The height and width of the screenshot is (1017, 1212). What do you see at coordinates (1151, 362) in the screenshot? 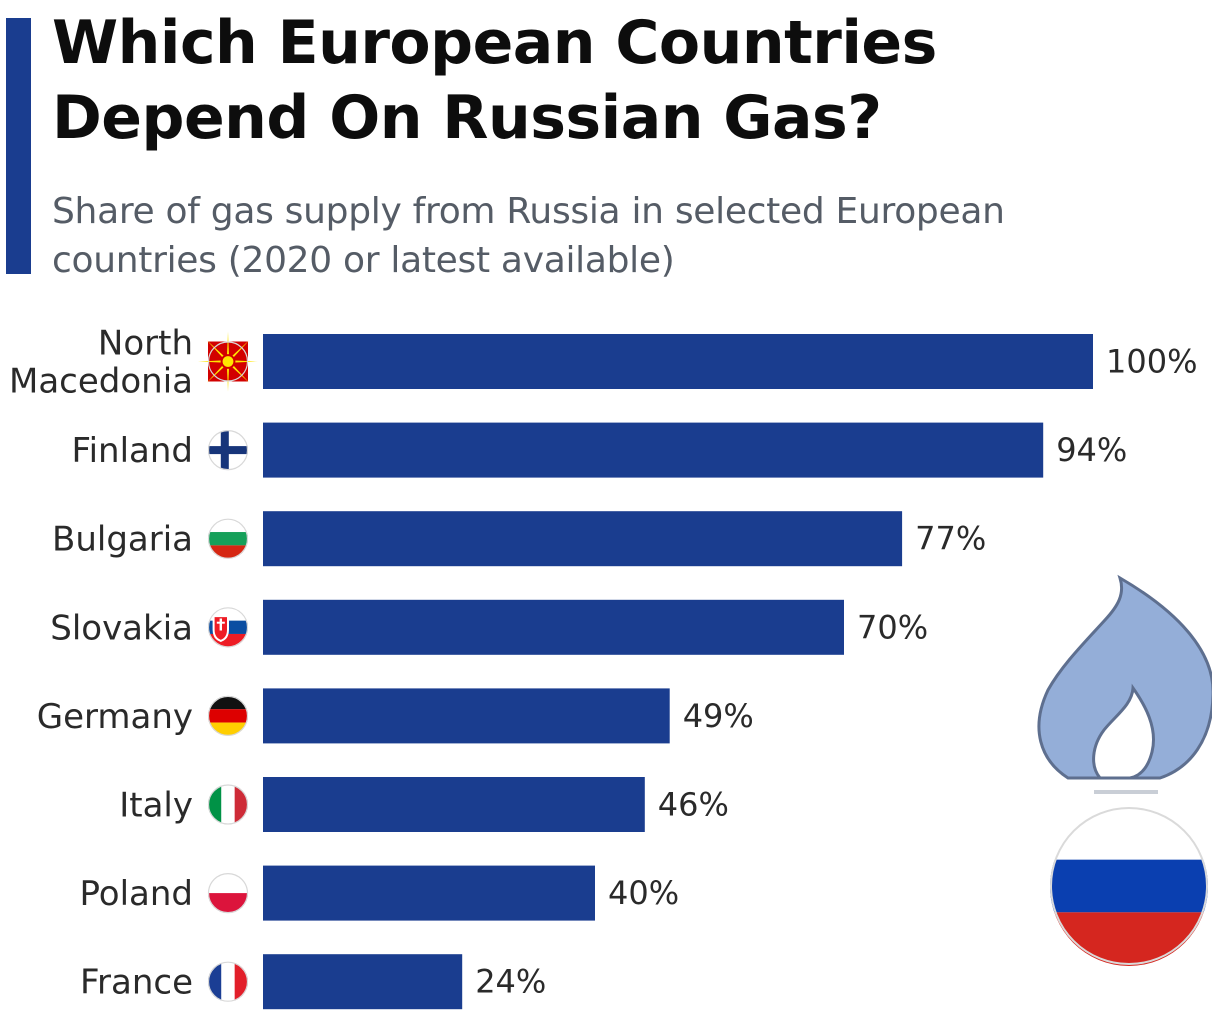
I see `value-label-north-macedonia: 100%` at bounding box center [1151, 362].